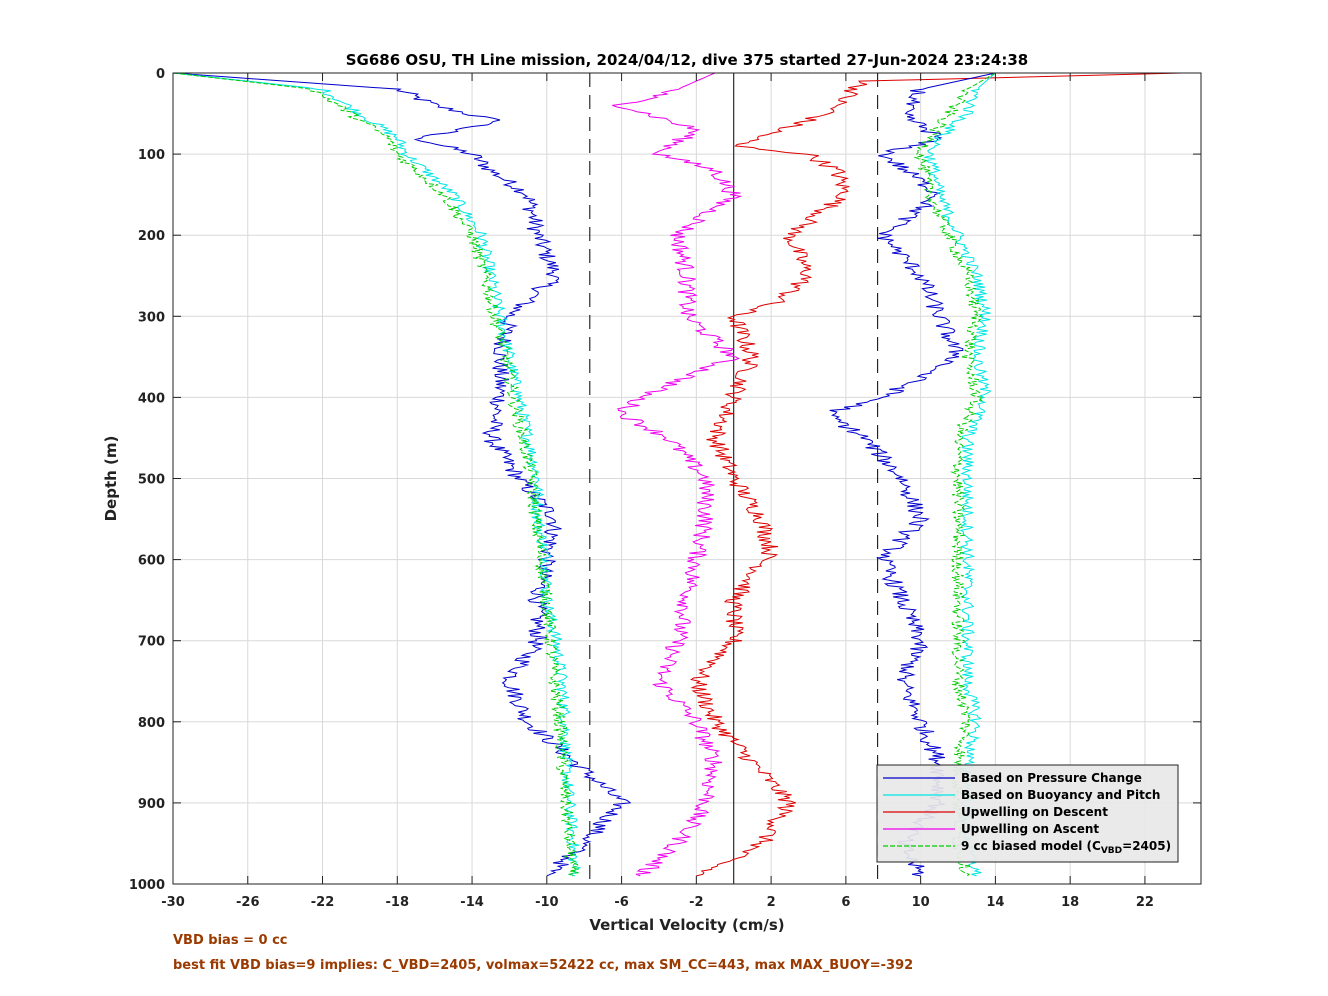 Image resolution: width=1328 pixels, height=996 pixels. I want to click on y-tick-label: 800, so click(151, 723).